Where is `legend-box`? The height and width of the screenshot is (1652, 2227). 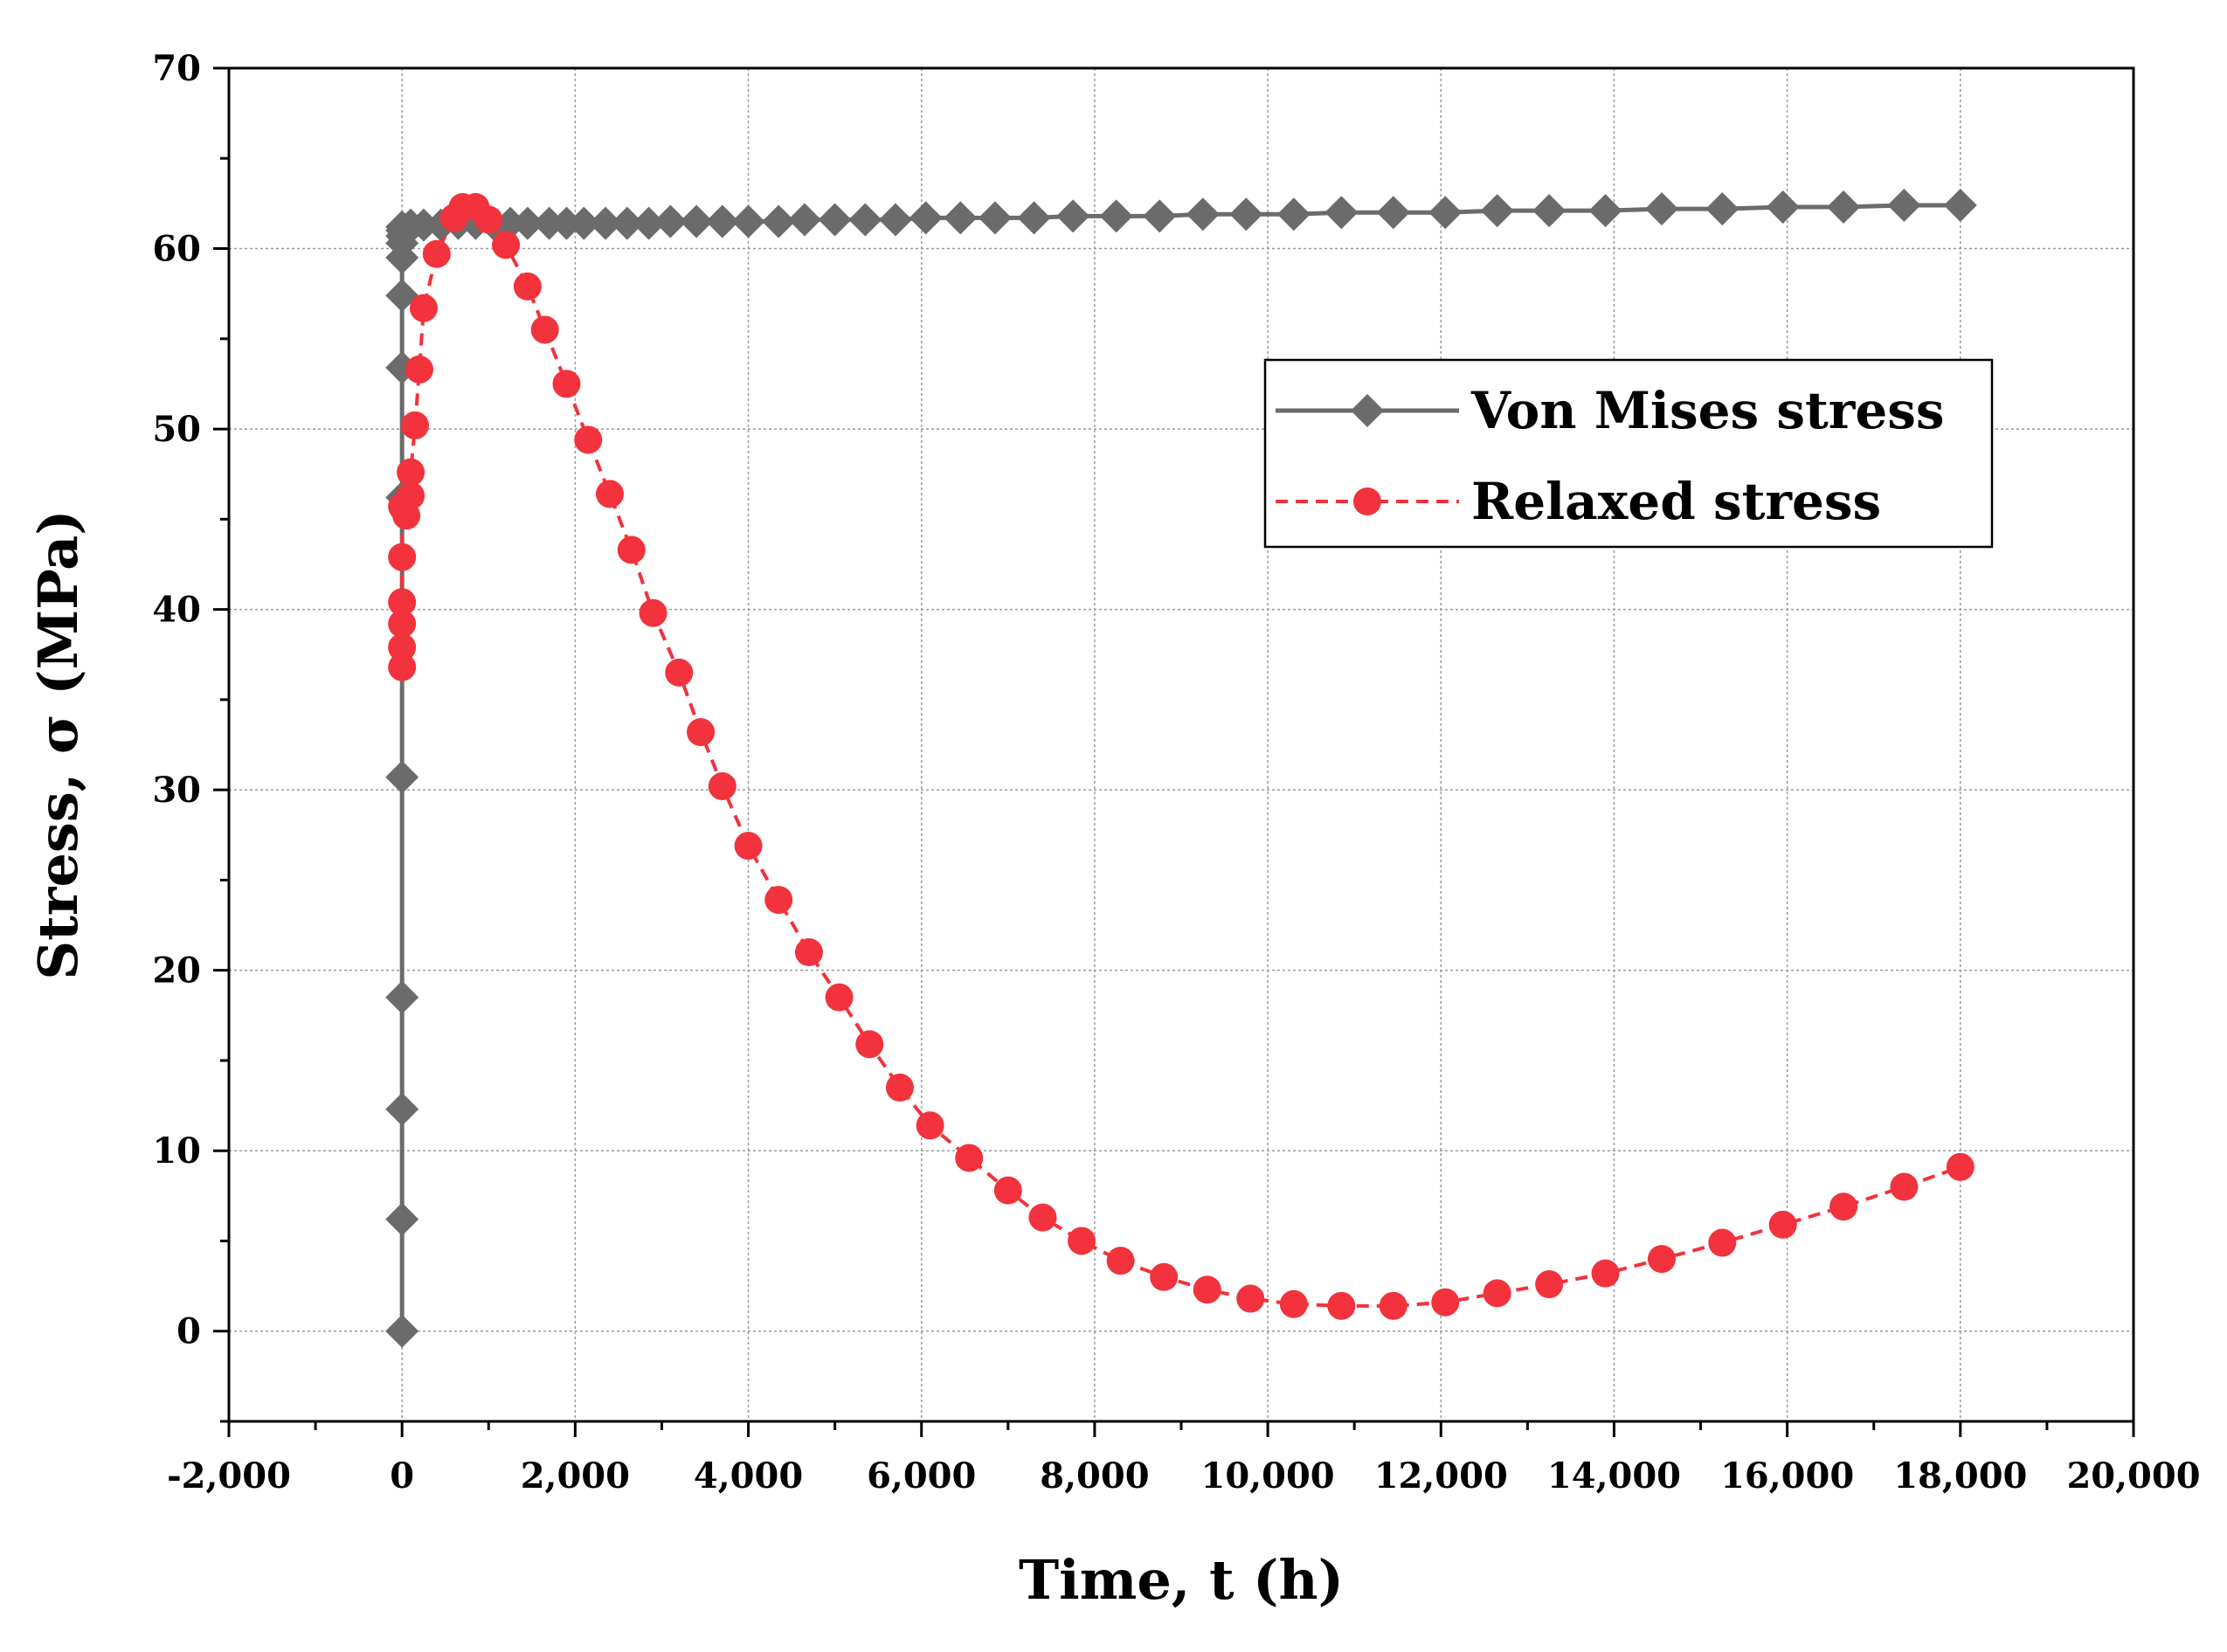 legend-box is located at coordinates (1628, 453).